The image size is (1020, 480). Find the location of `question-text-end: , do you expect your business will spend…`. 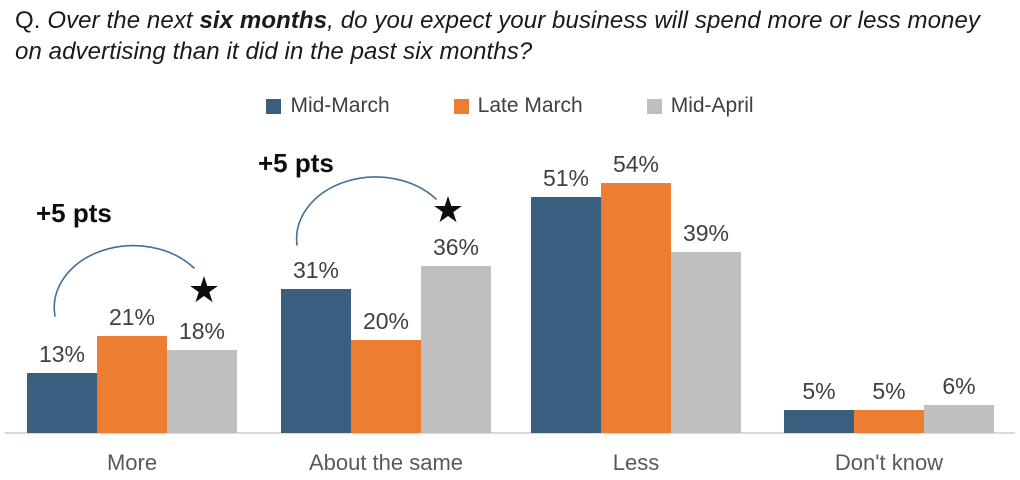

question-text-end: , do you expect your business will spend… is located at coordinates (498, 36).